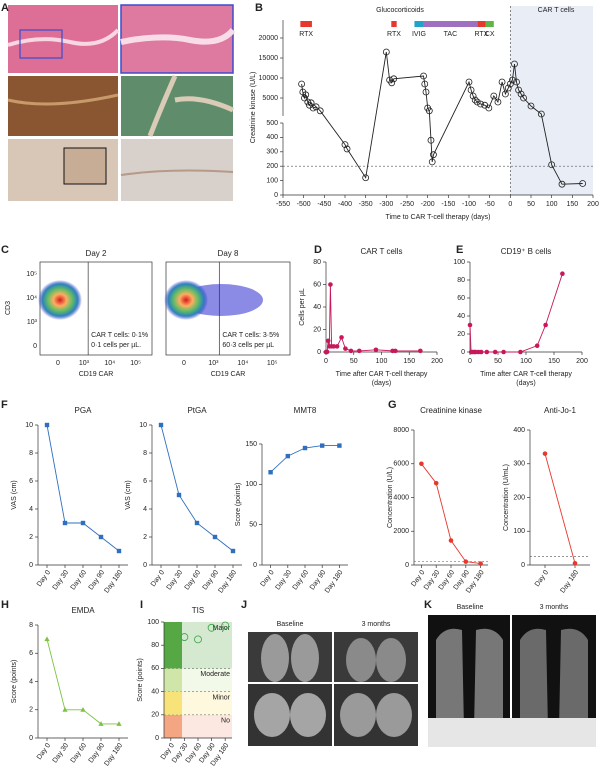 This screenshot has width=600, height=773. What do you see at coordinates (84, 410) in the screenshot?
I see `chart-title: PGA` at bounding box center [84, 410].